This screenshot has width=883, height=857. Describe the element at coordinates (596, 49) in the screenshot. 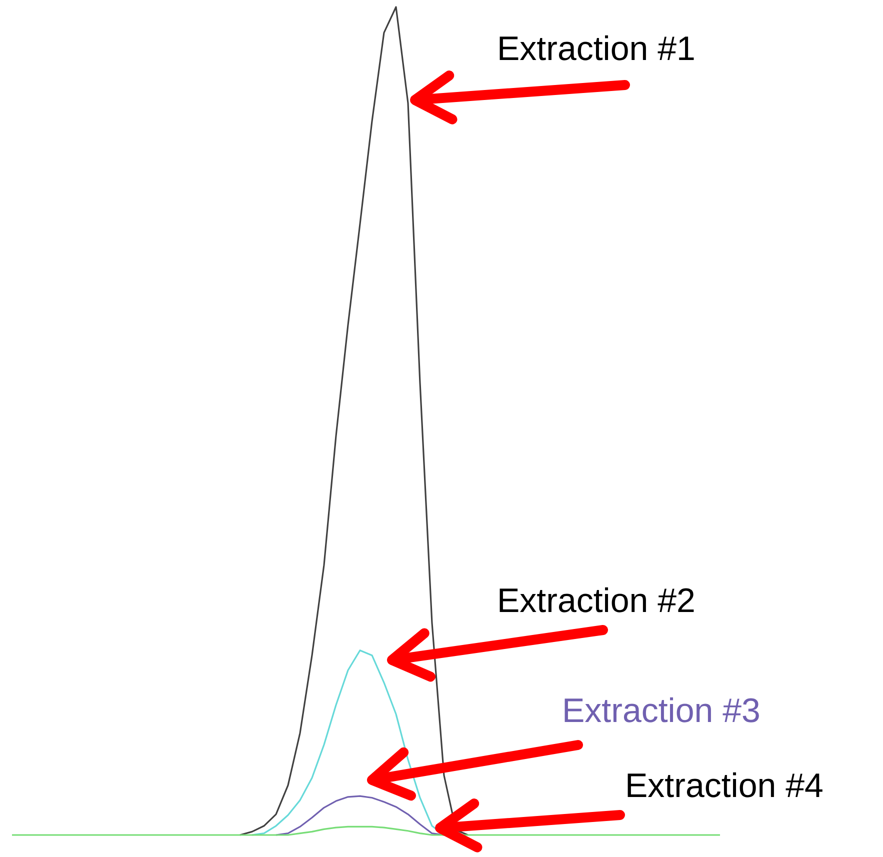

I see `text: Extraction #1` at that location.